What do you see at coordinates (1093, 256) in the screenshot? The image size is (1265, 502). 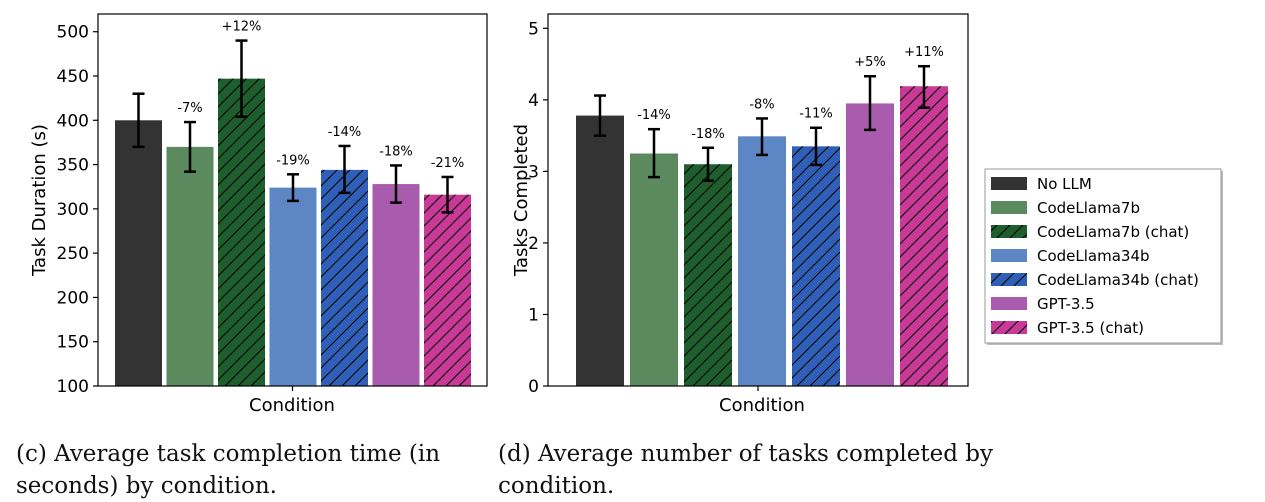 I see `legend-label: CodeLlama34b` at bounding box center [1093, 256].